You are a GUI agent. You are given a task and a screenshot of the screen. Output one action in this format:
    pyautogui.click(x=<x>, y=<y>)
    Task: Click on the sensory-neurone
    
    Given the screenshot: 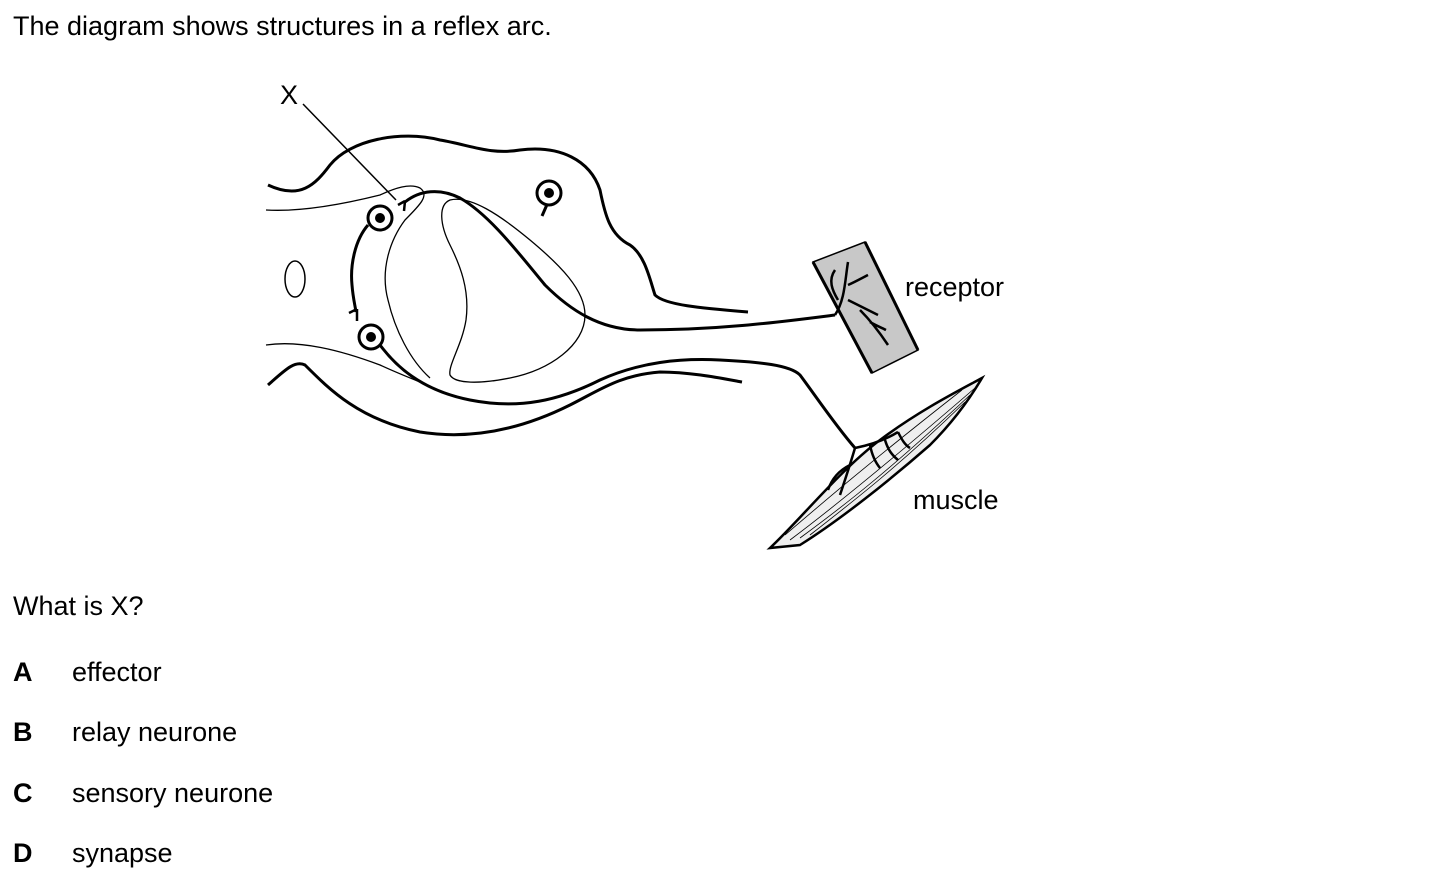 What is the action you would take?
    pyautogui.click(x=620, y=261)
    